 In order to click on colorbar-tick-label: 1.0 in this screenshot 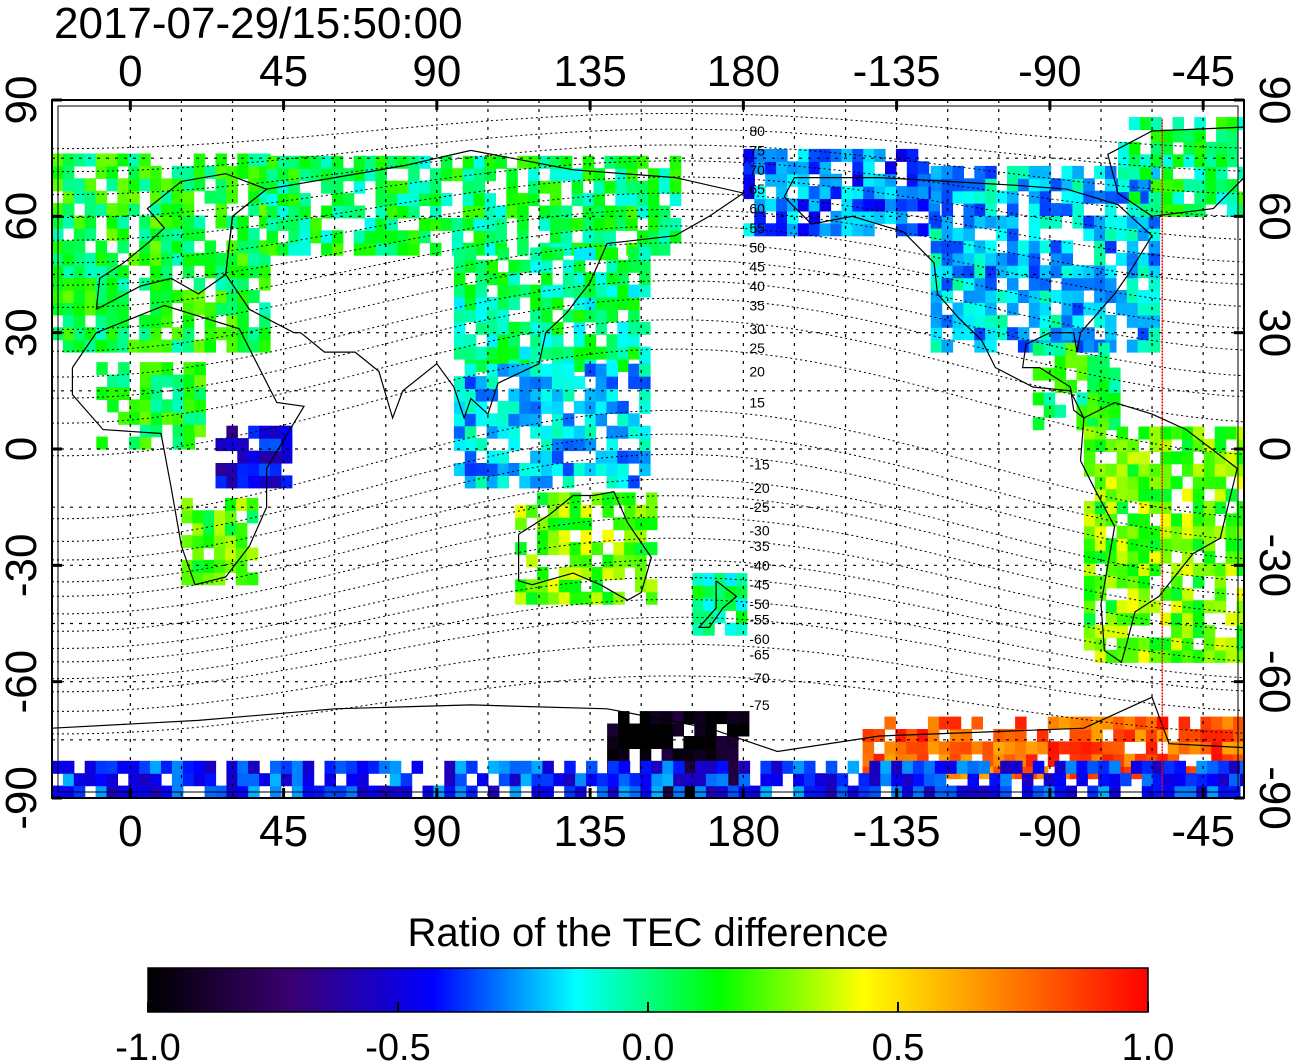, I will do `click(1148, 1045)`.